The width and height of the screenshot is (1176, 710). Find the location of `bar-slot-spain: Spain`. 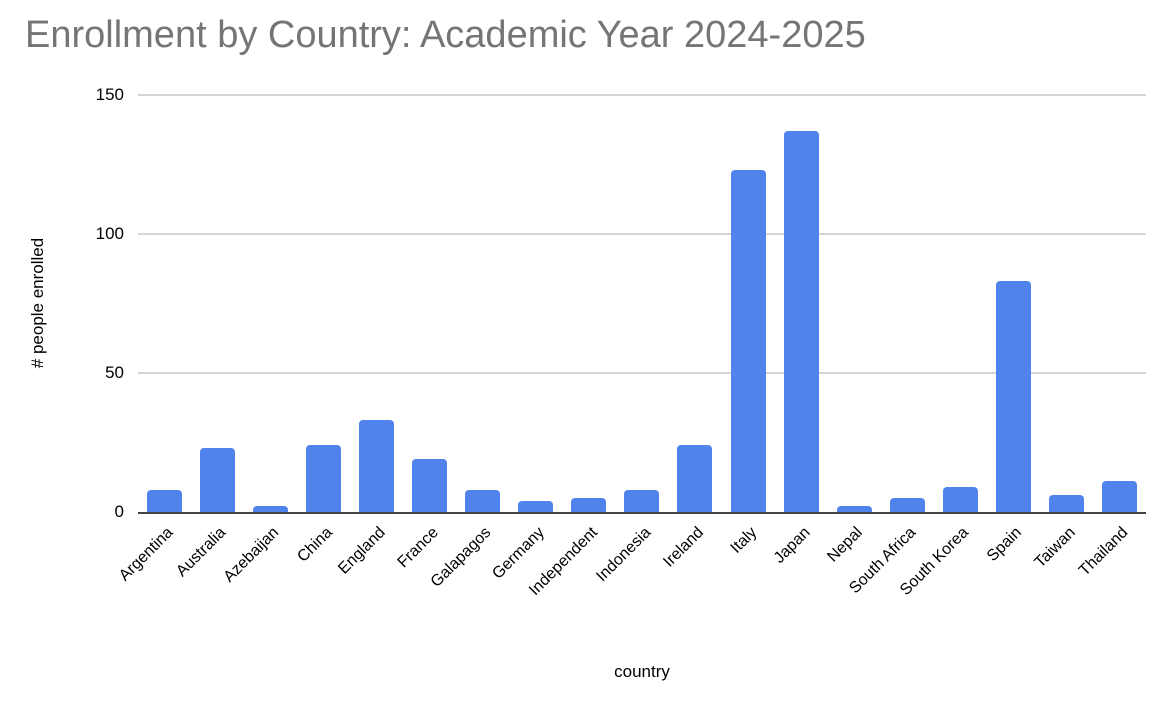

bar-slot-spain: Spain is located at coordinates (1012, 330).